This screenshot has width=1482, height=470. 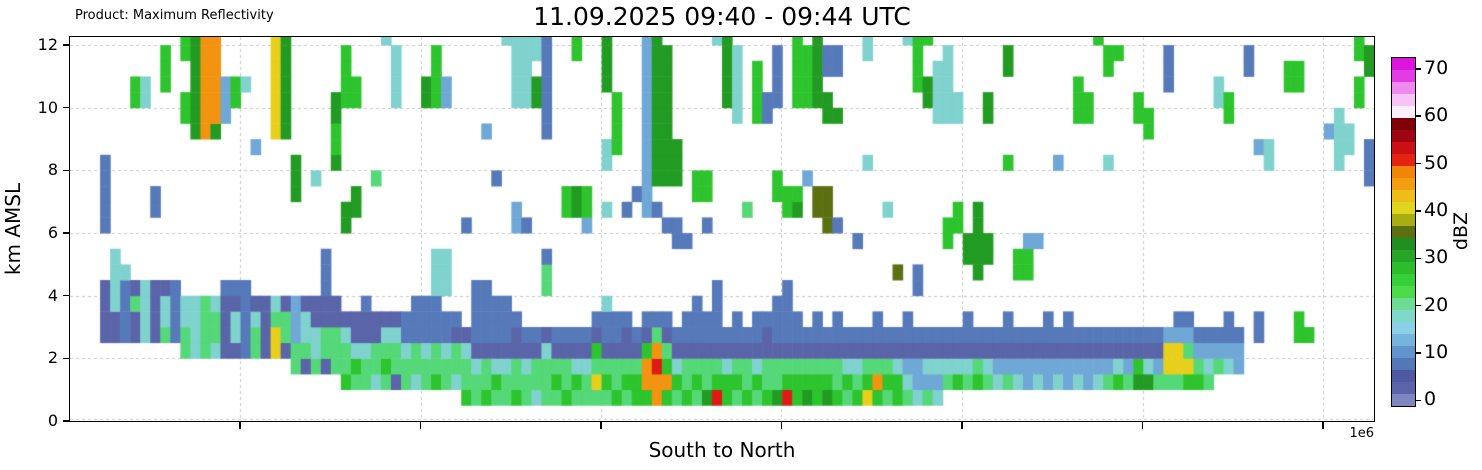 What do you see at coordinates (52, 233) in the screenshot?
I see `y-tick-label: 6` at bounding box center [52, 233].